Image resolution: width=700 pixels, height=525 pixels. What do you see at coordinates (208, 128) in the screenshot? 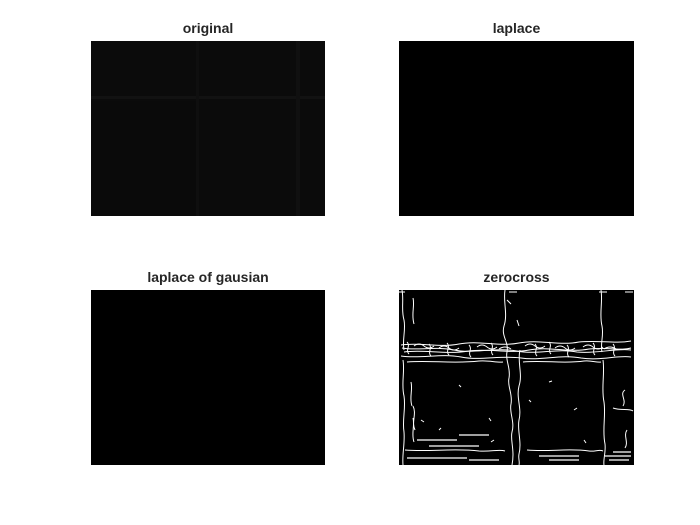
I see `image-original` at bounding box center [208, 128].